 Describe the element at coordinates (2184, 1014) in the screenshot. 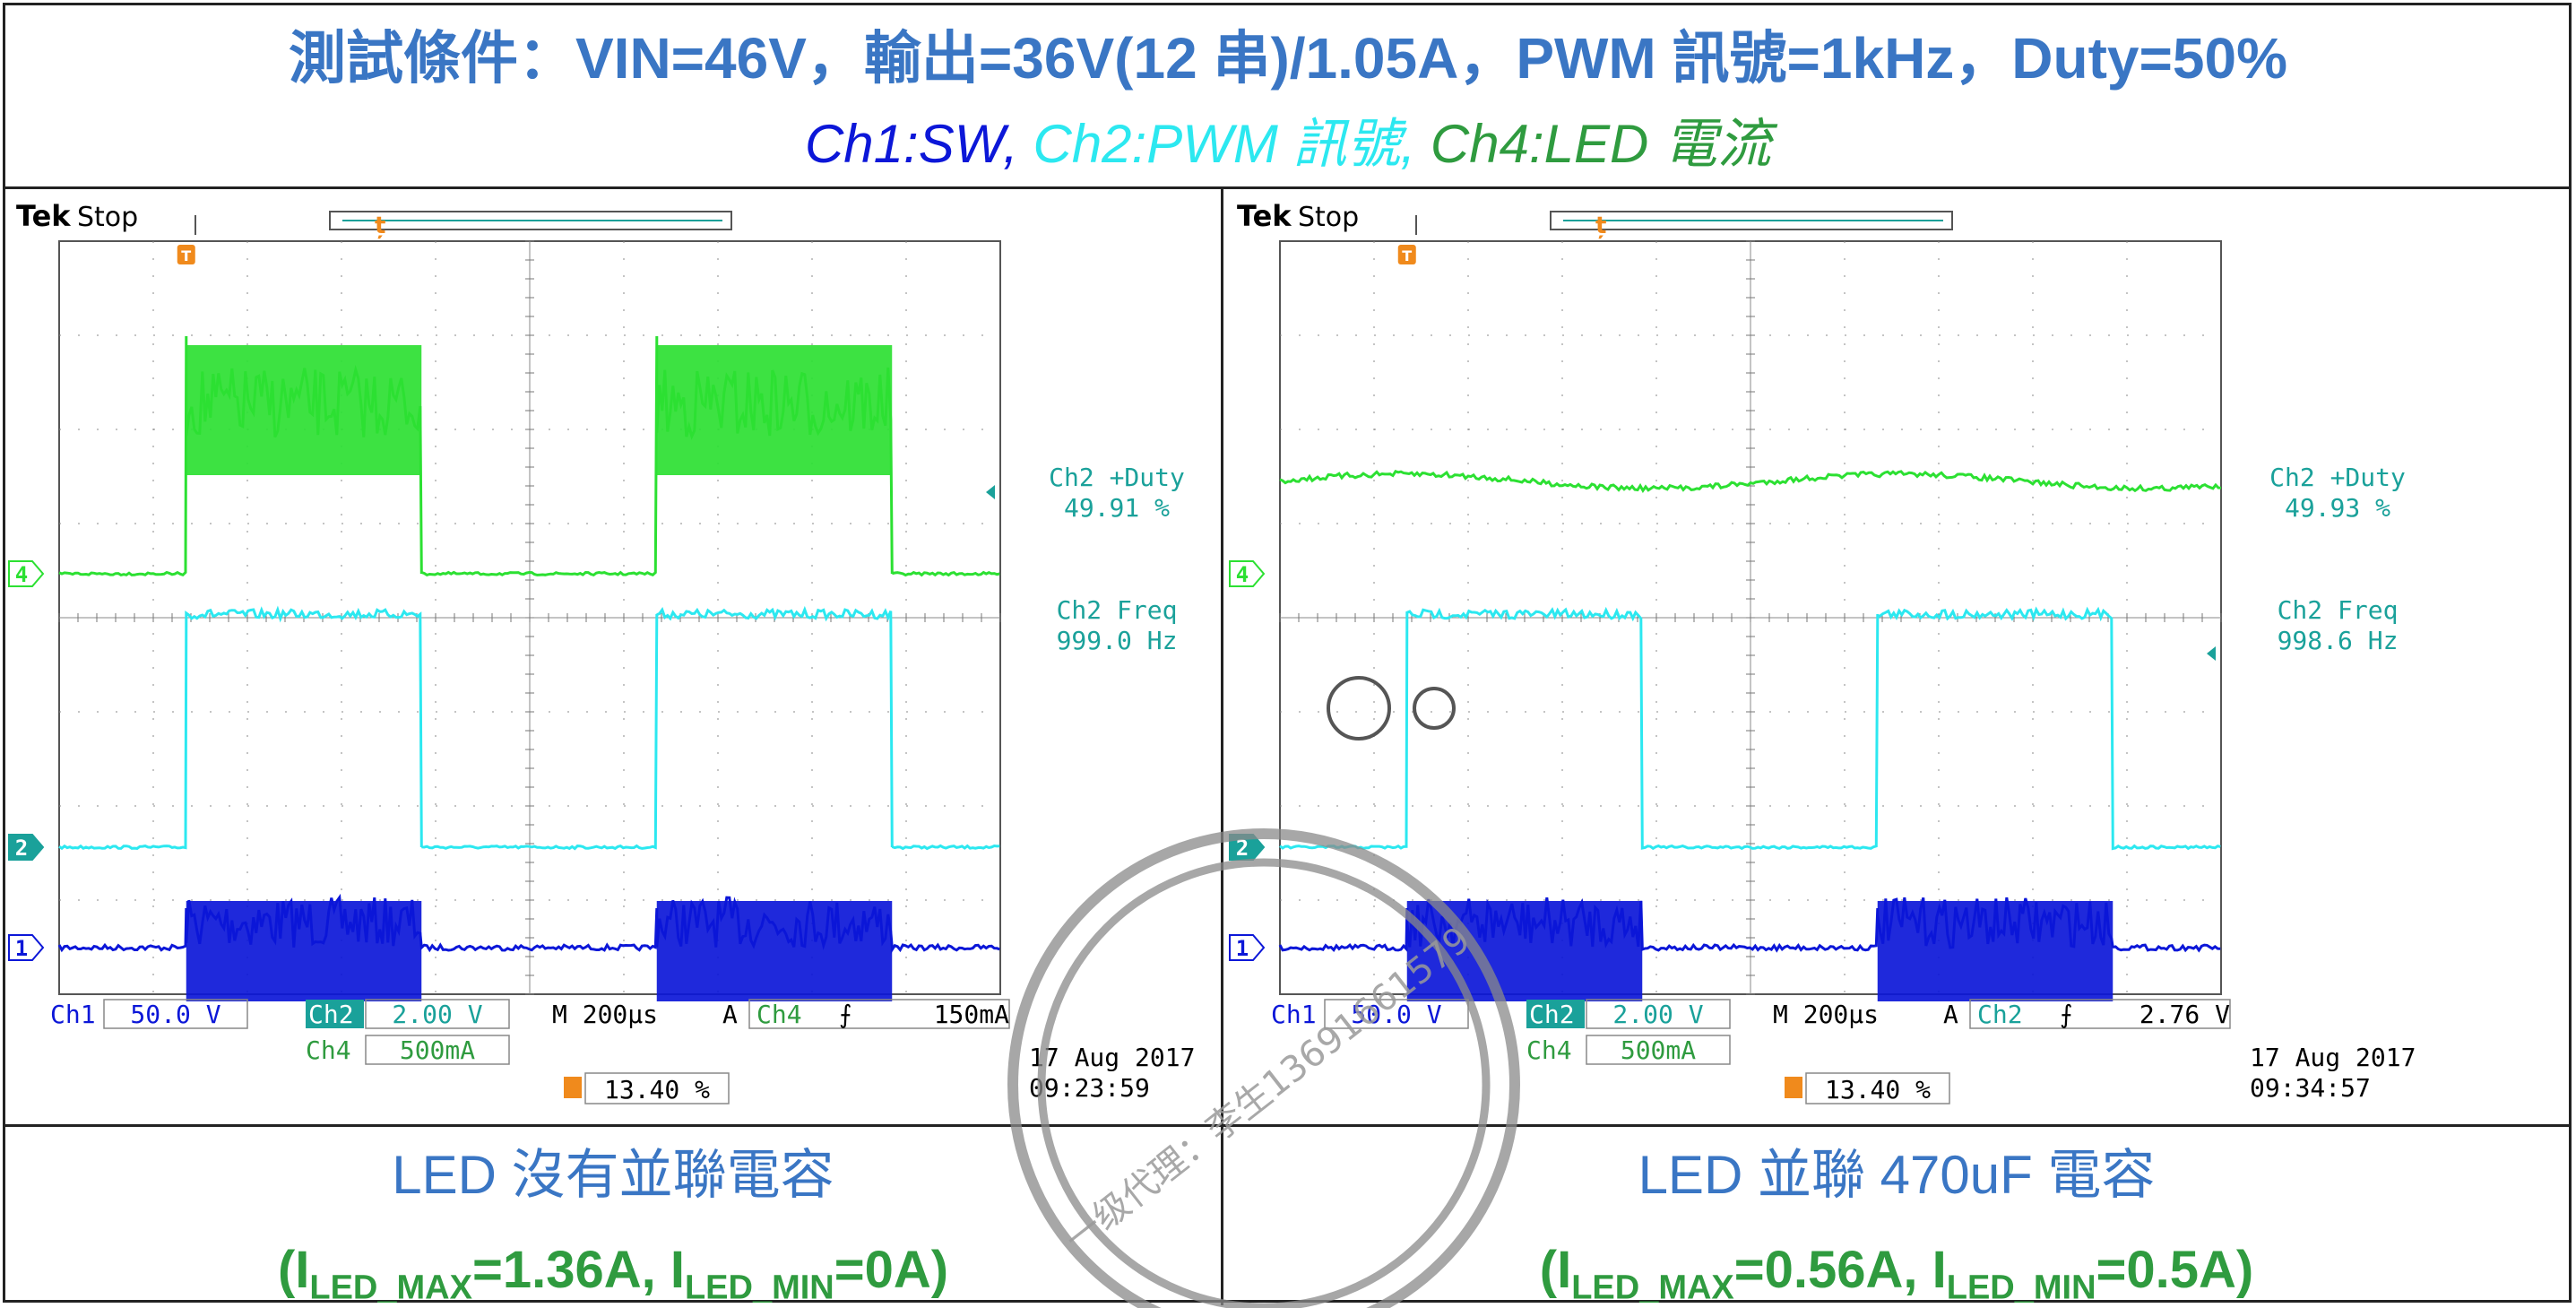

I see `trigger-level: 2.76 V` at that location.